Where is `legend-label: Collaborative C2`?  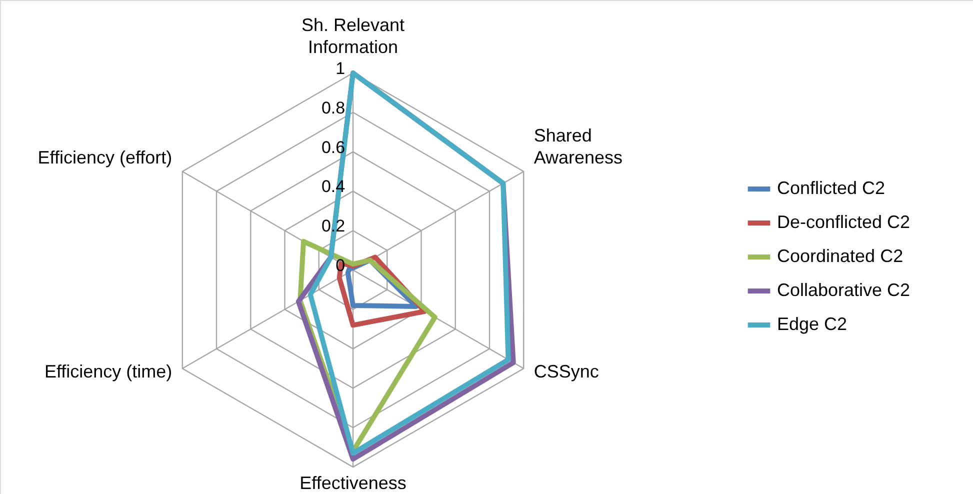
legend-label: Collaborative C2 is located at coordinates (843, 290).